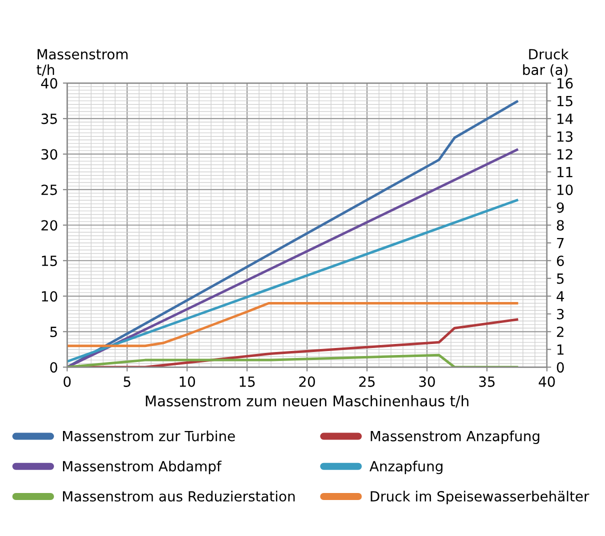  What do you see at coordinates (49, 225) in the screenshot?
I see `y-tick-label: 20` at bounding box center [49, 225].